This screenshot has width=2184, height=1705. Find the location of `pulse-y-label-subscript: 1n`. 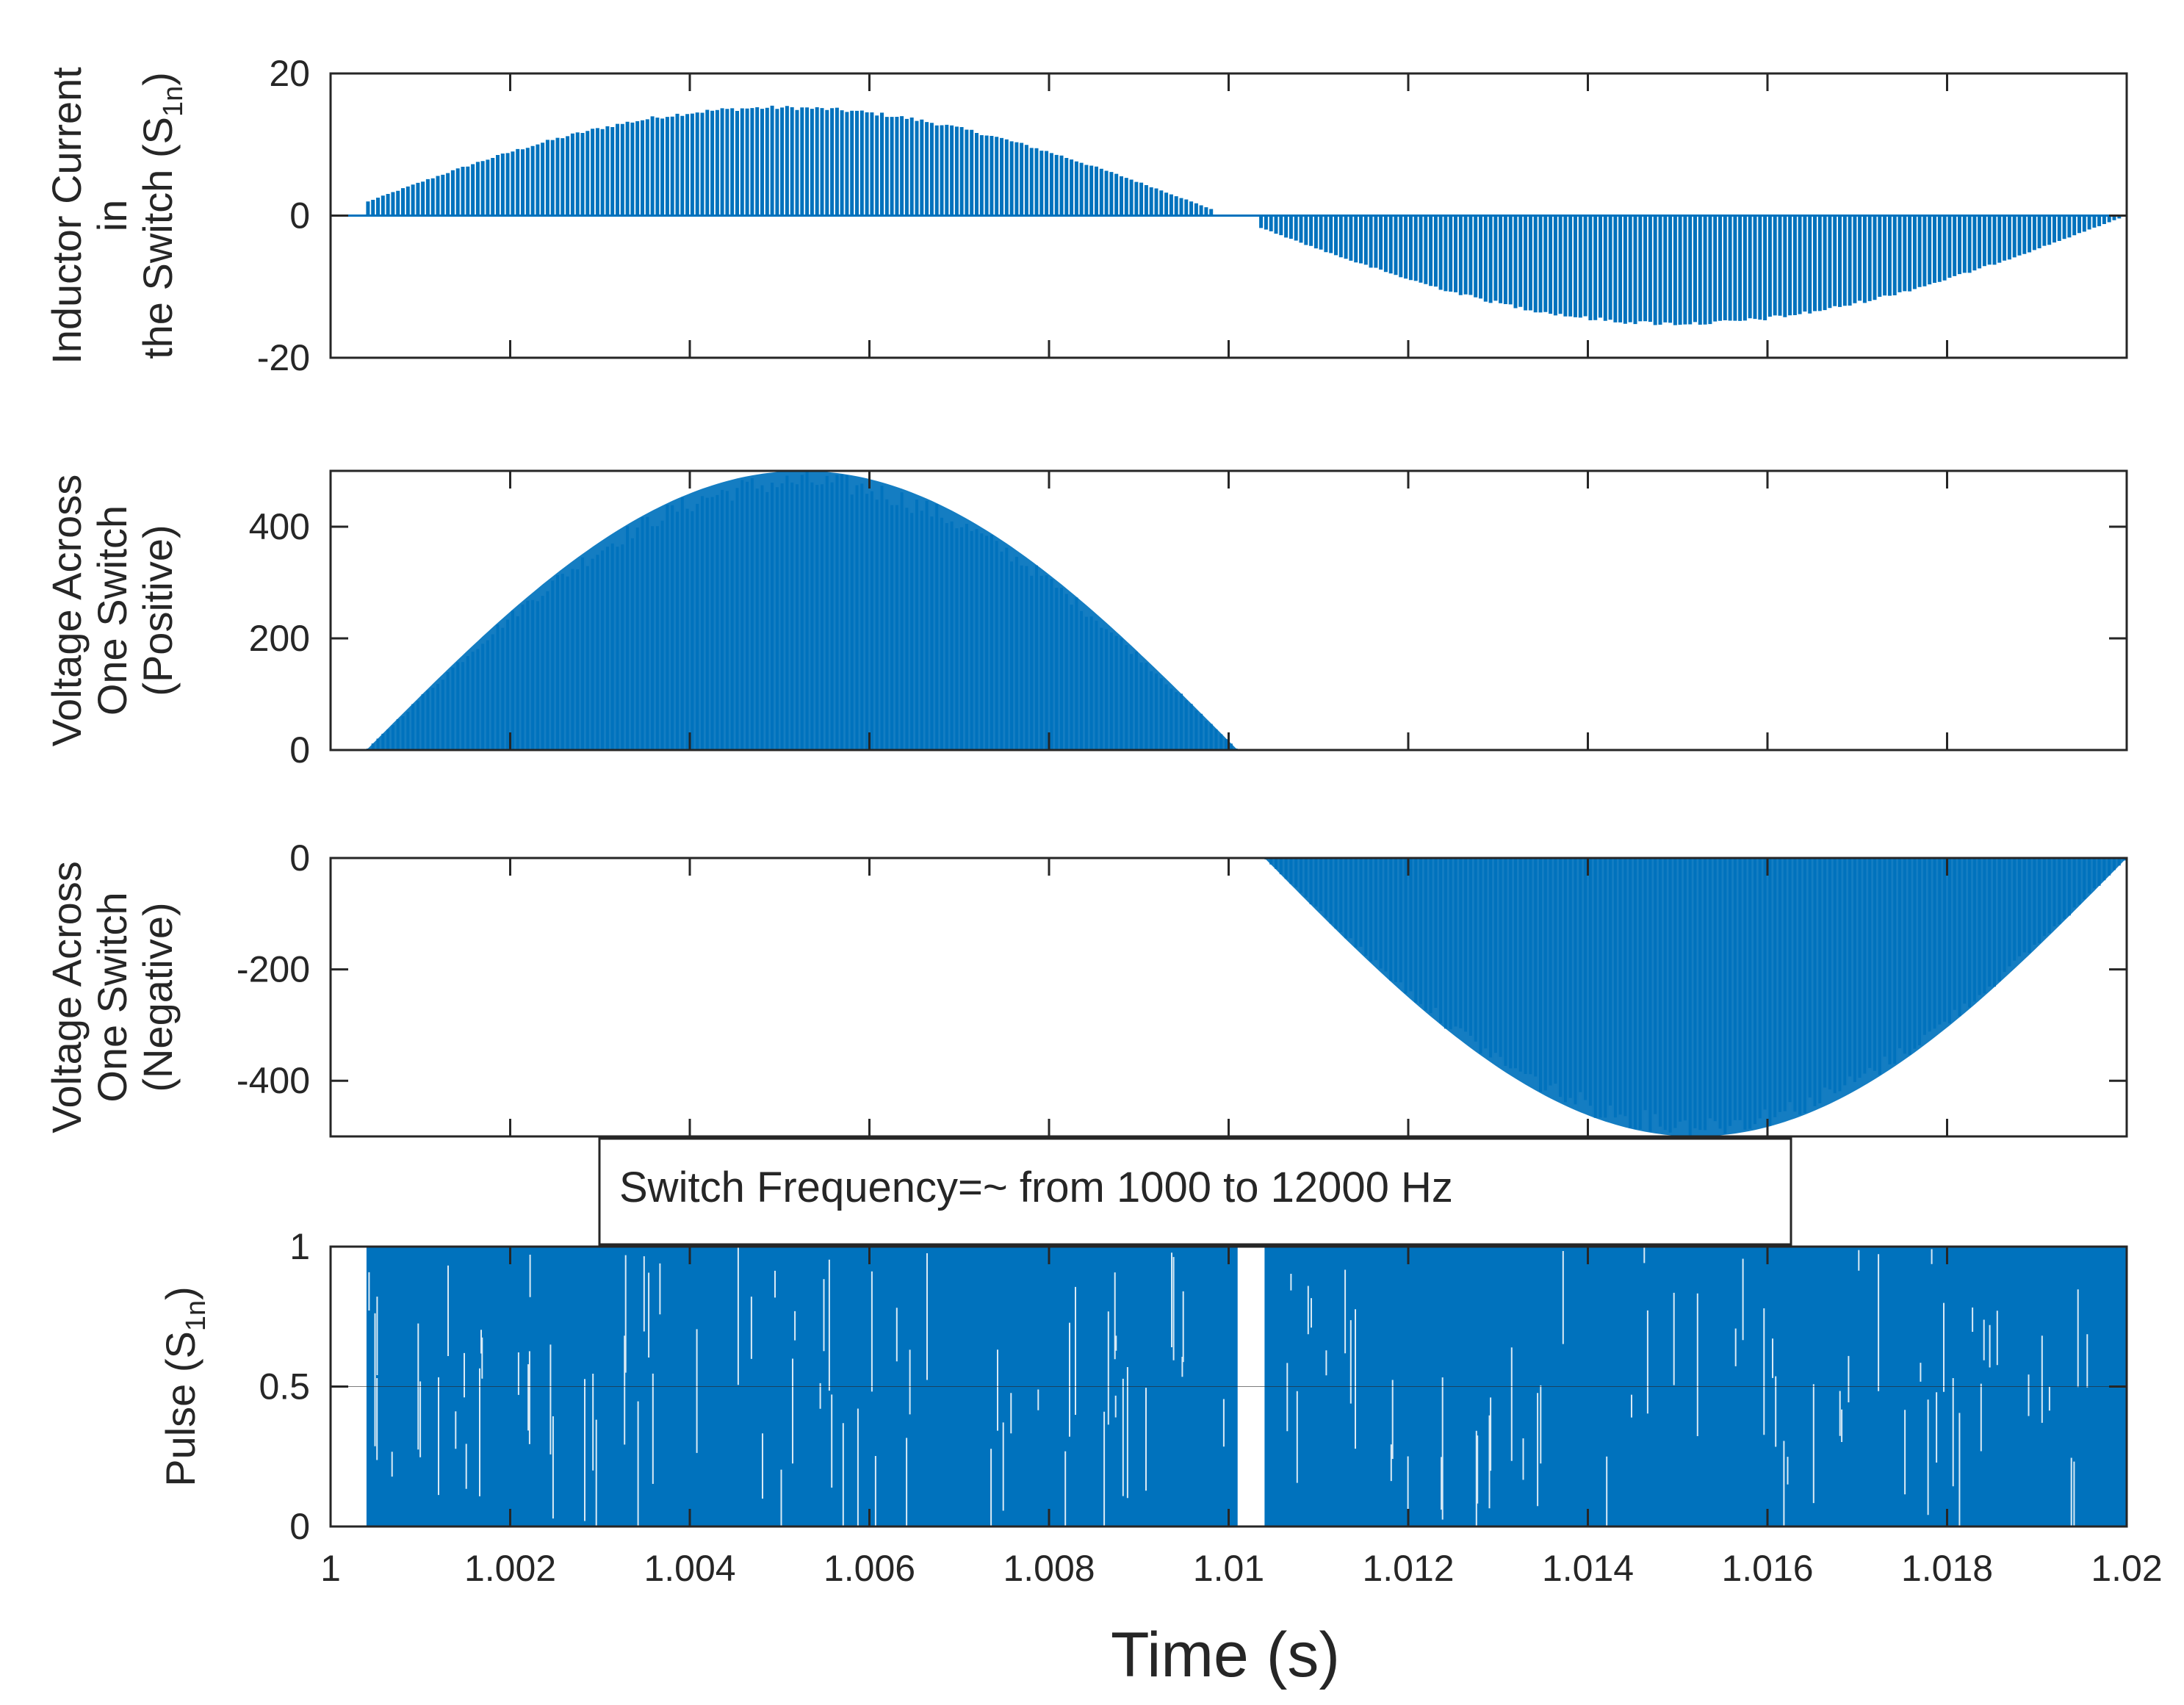

pulse-y-label-subscript: 1n is located at coordinates (196, 1315).